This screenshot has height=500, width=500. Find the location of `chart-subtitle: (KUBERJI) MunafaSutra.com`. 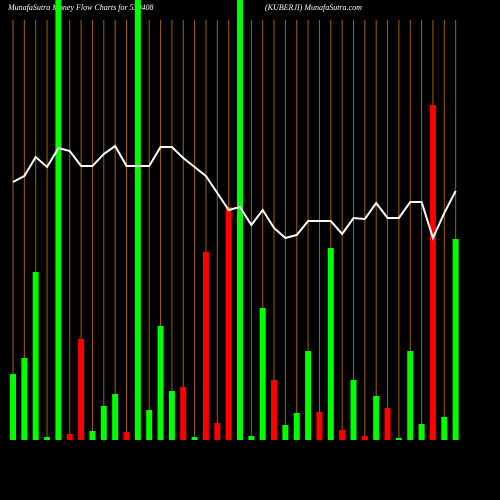

chart-subtitle: (KUBERJI) MunafaSutra.com is located at coordinates (313, 7).